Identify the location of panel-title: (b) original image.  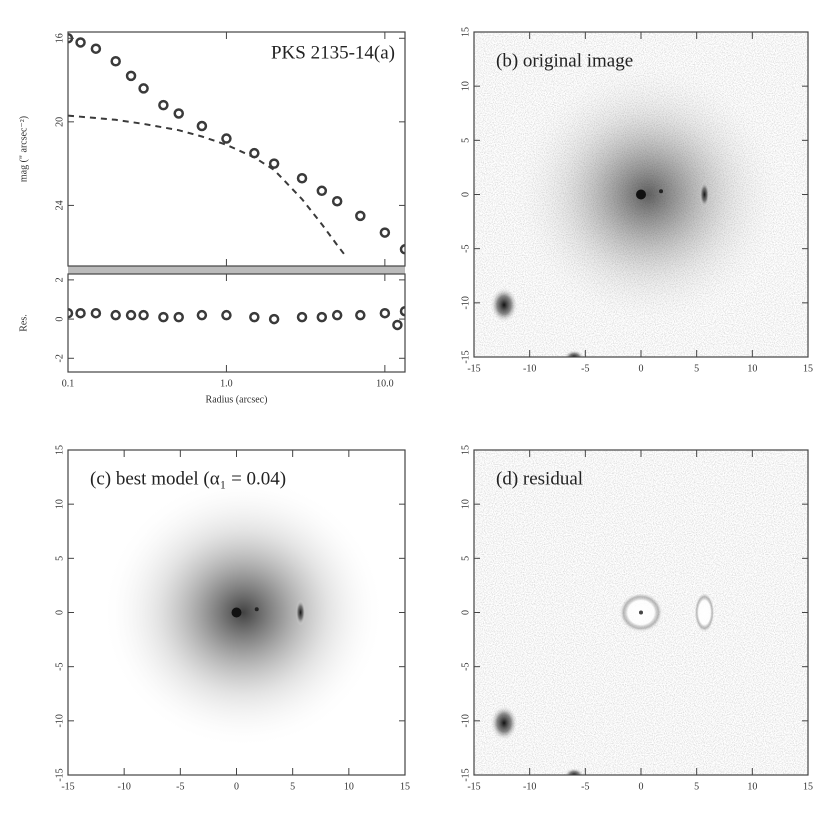
(564, 60).